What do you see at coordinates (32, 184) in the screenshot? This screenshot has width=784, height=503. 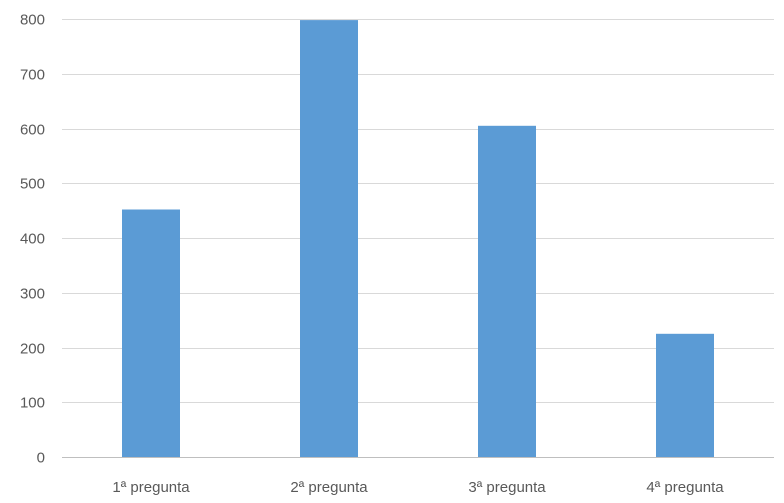 I see `y-tick-label: 500` at bounding box center [32, 184].